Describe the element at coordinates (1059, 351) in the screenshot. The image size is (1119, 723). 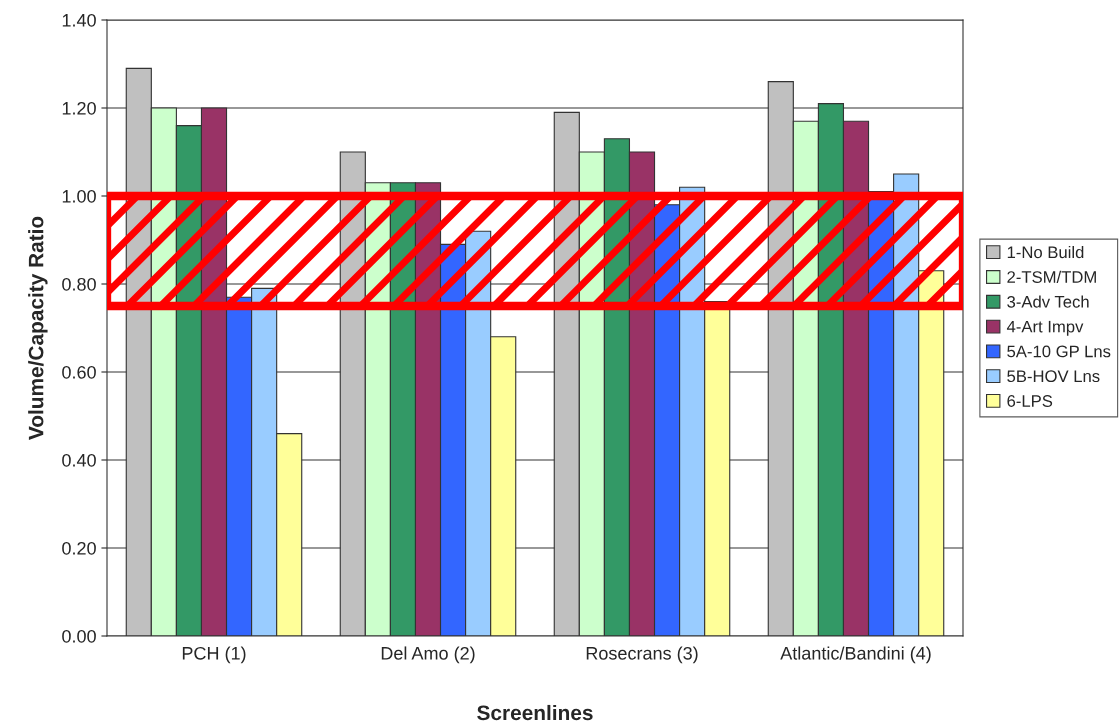
I see `legend-label: 5A-10 GP Lns` at that location.